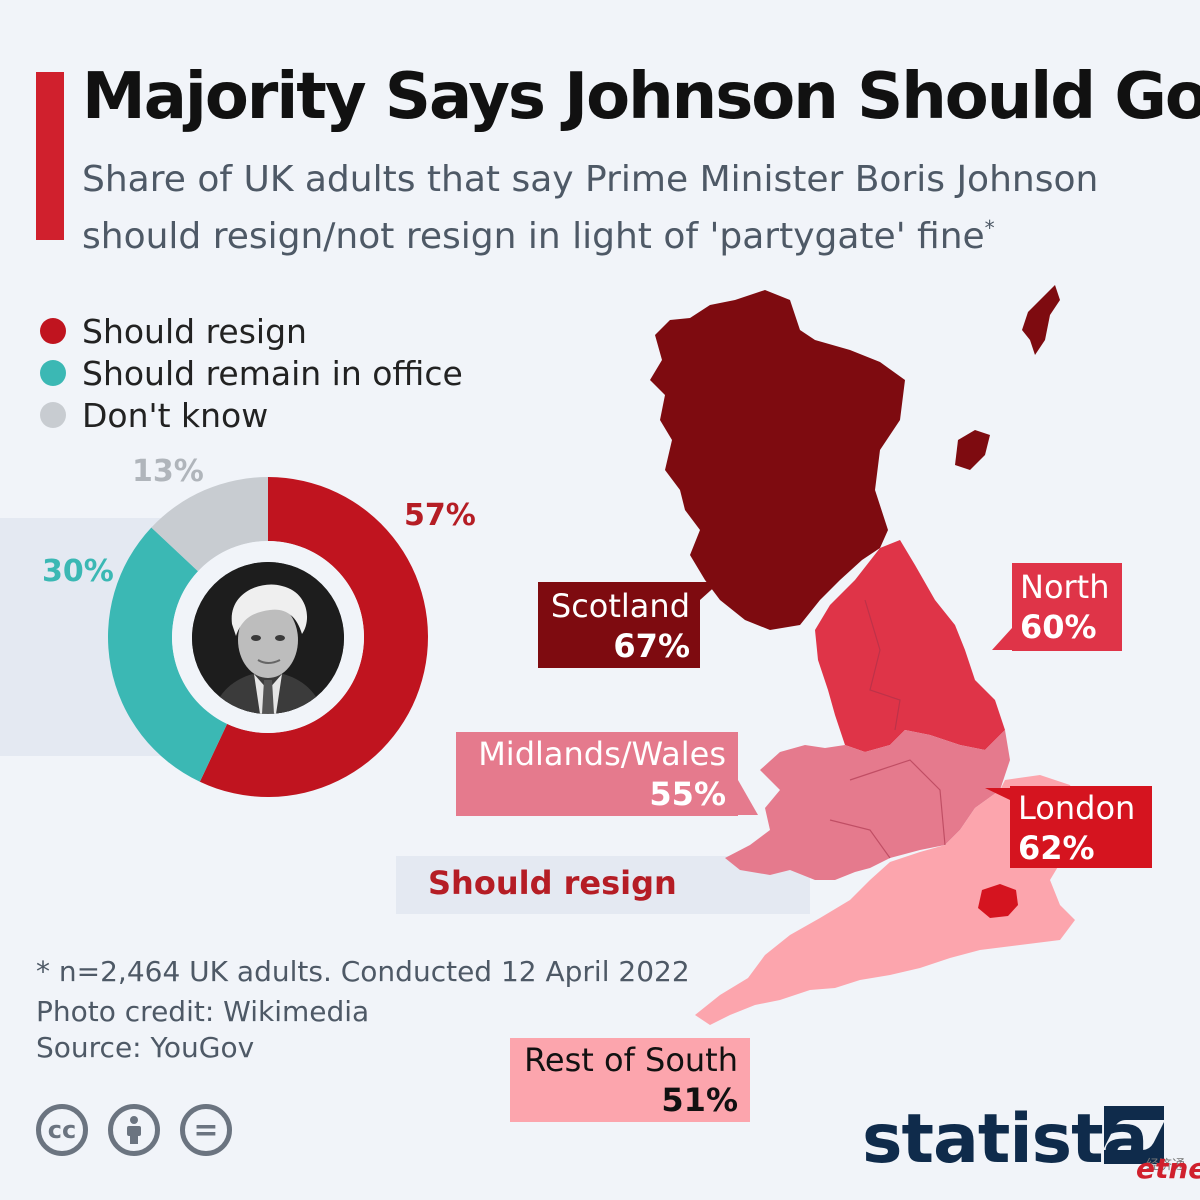 The width and height of the screenshot is (1200, 1200). Describe the element at coordinates (602, 754) in the screenshot. I see `callout-region-name: Midlands/Wales` at that location.